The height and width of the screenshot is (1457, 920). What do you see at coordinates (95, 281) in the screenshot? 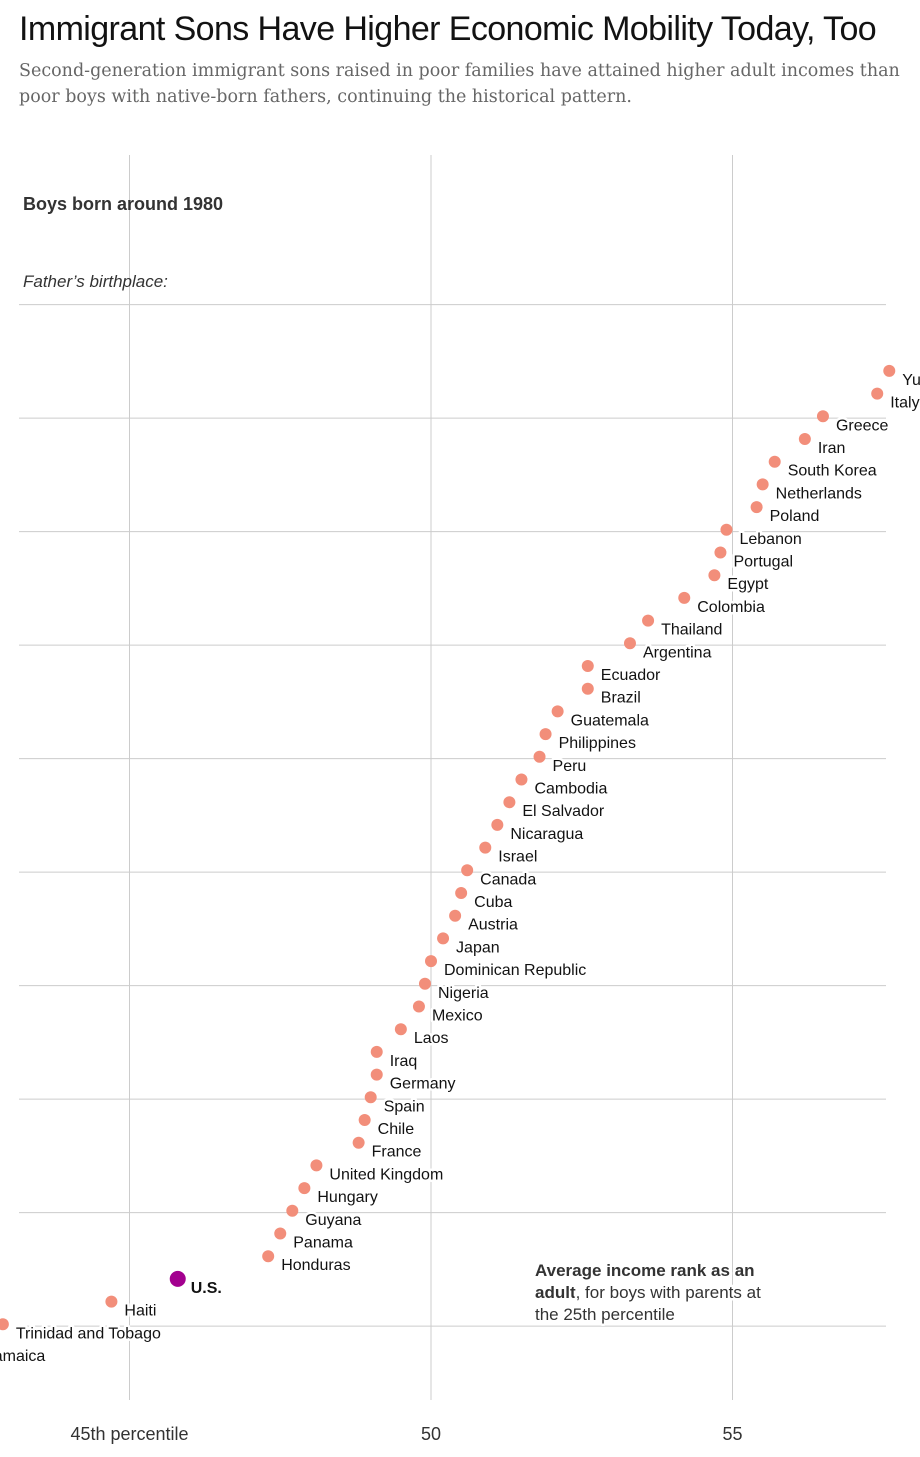
I see `category-label: Father’s birthplace:` at bounding box center [95, 281].